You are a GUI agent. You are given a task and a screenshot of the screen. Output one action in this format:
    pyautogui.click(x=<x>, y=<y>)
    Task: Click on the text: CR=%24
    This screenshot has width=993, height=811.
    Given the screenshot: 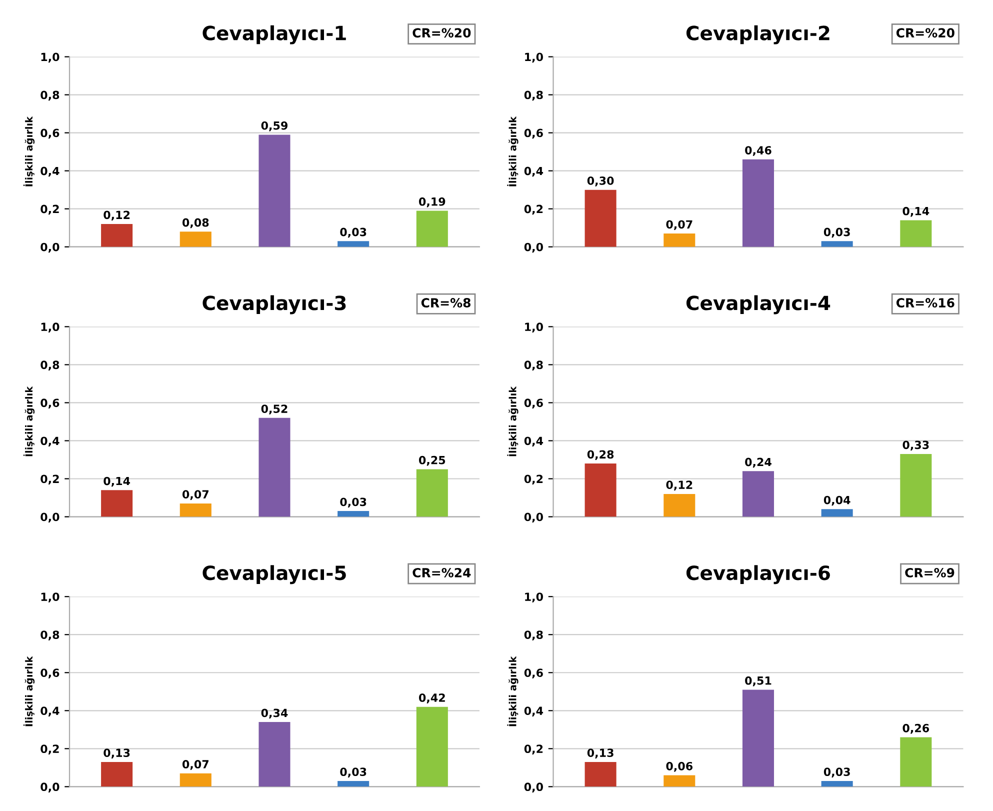 What is the action you would take?
    pyautogui.click(x=441, y=573)
    